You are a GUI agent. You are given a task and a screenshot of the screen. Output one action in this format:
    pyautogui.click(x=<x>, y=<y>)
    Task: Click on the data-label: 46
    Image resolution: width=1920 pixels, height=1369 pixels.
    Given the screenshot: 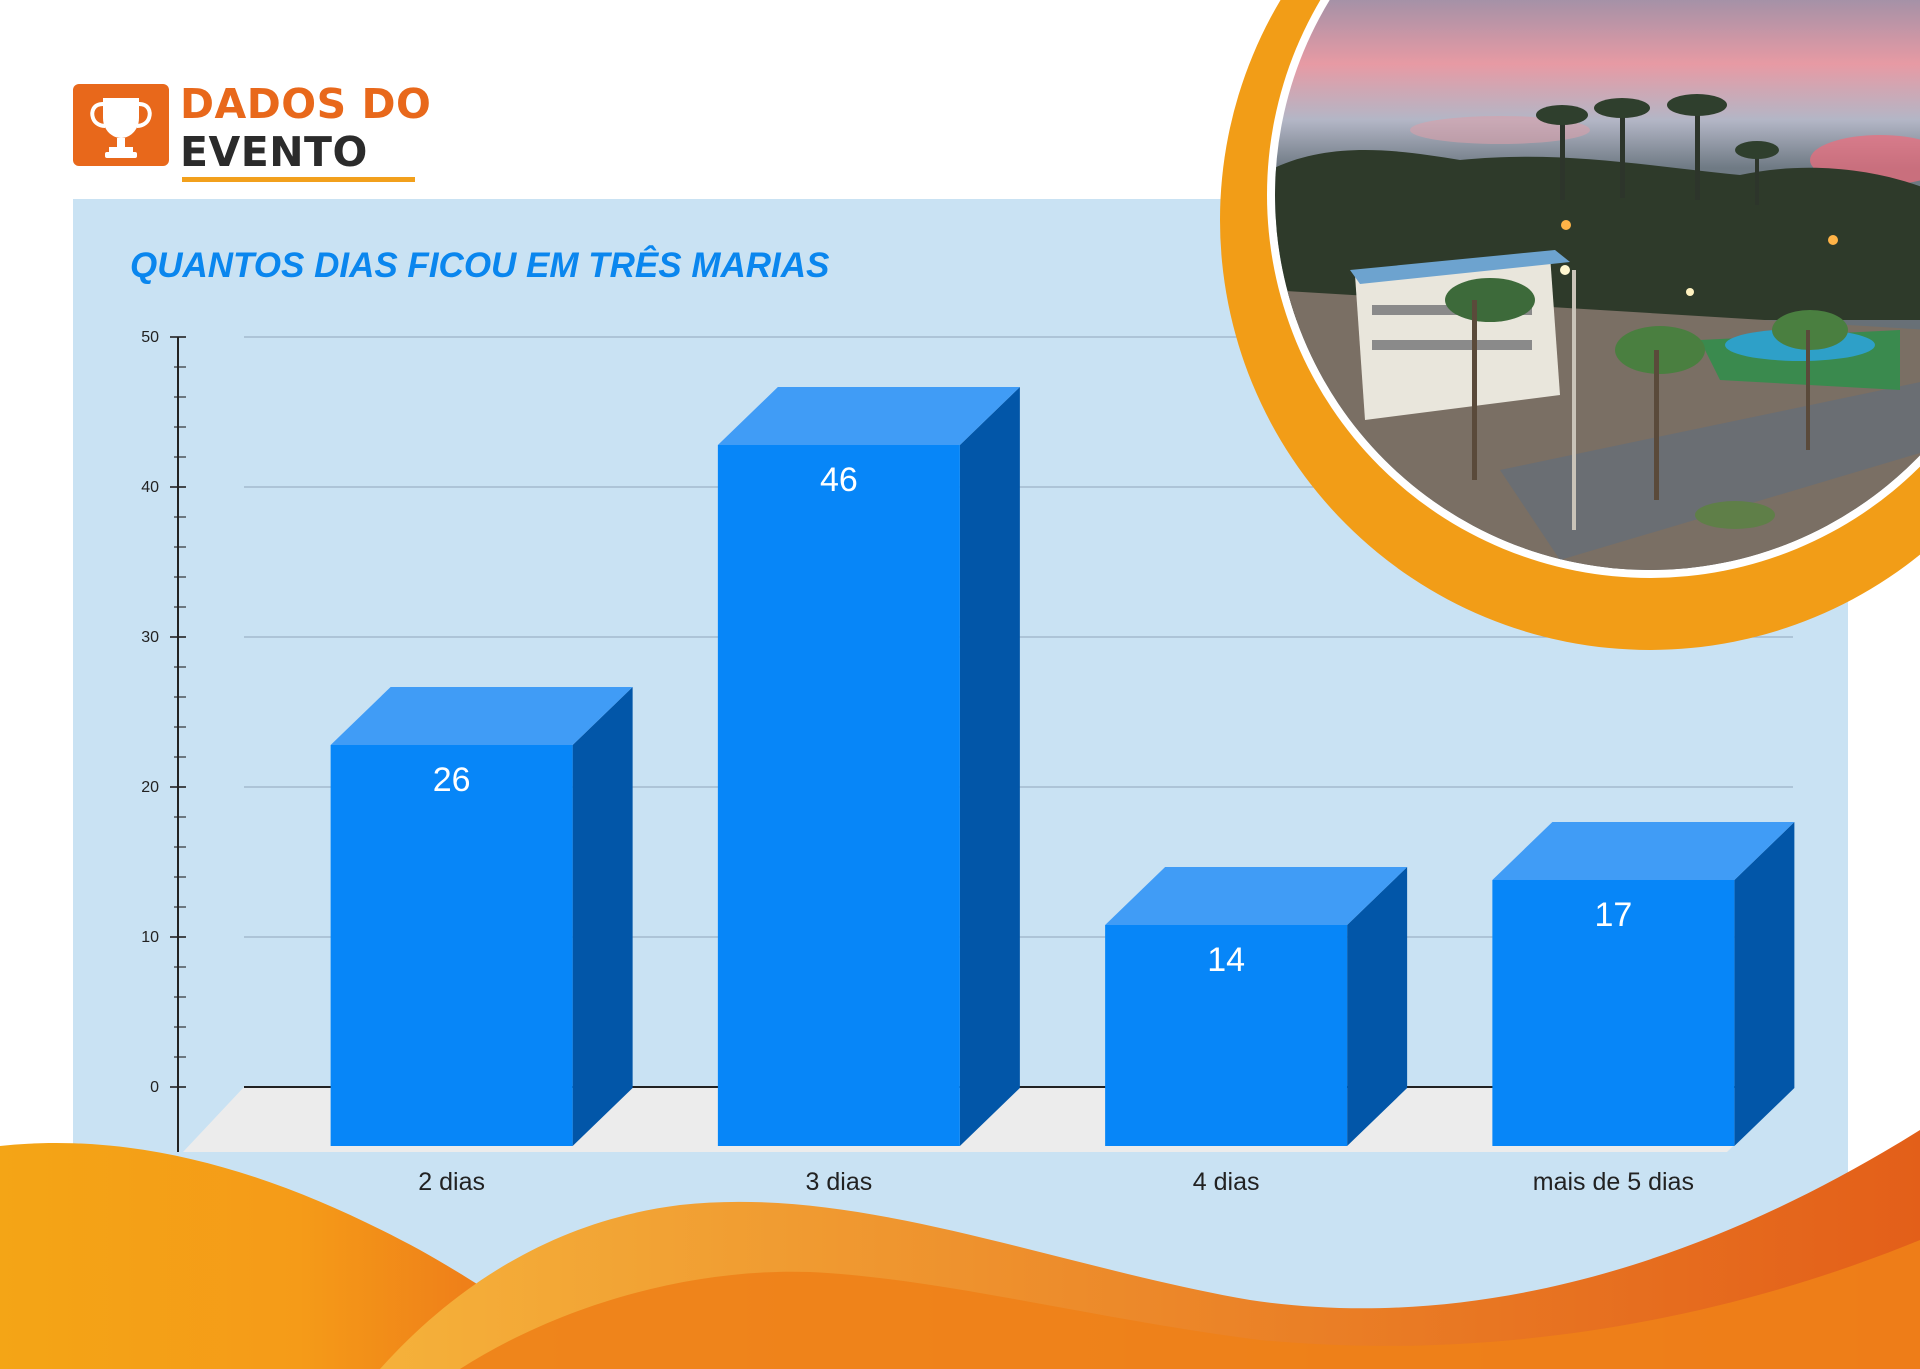 What is the action you would take?
    pyautogui.click(x=839, y=480)
    